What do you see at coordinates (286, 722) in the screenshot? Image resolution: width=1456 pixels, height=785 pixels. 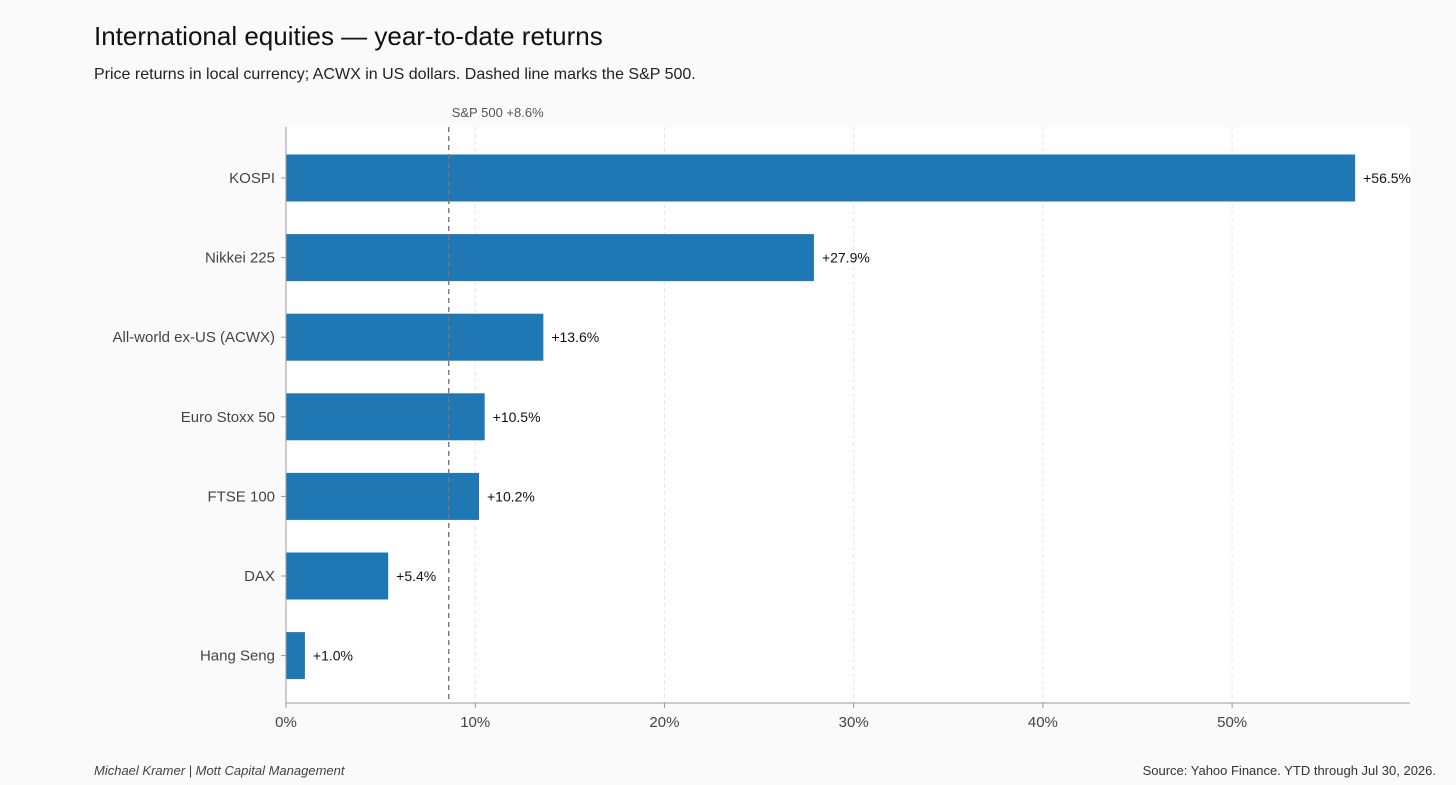 I see `x-tick-label: 0%` at bounding box center [286, 722].